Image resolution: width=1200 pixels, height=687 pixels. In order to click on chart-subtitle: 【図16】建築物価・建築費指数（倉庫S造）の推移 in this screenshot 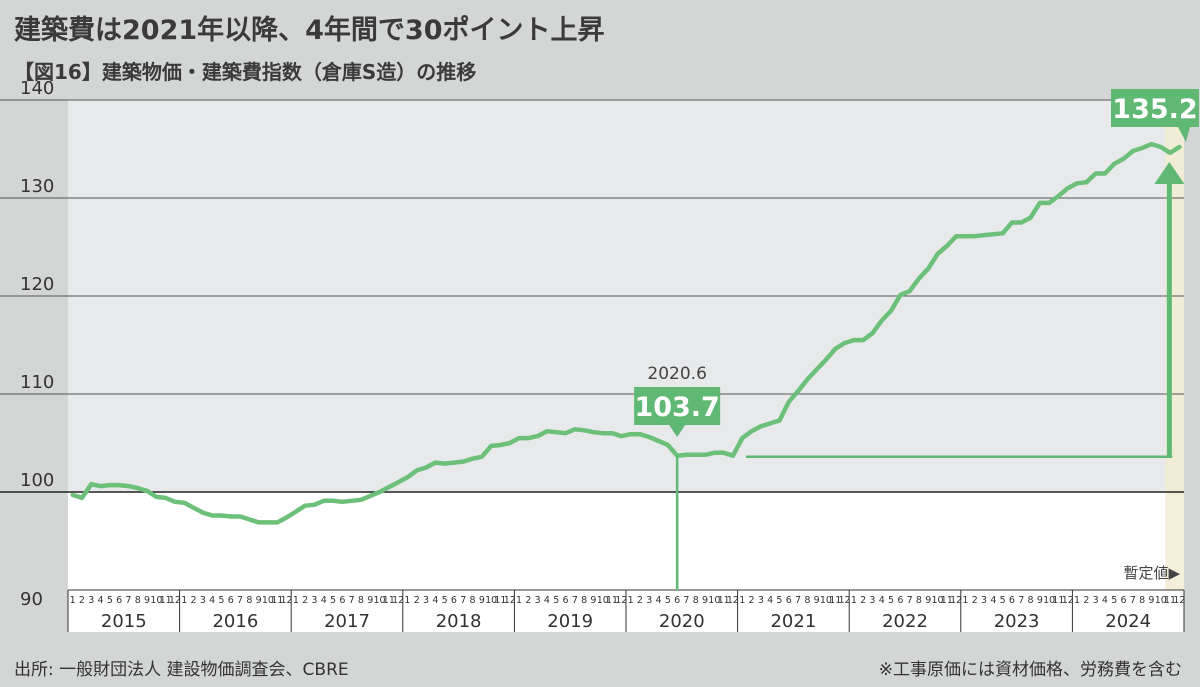, I will do `click(245, 72)`.